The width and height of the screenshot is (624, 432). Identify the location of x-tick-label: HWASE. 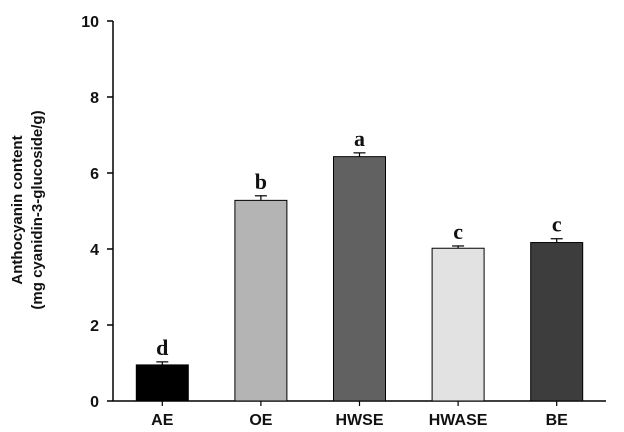
(458, 420).